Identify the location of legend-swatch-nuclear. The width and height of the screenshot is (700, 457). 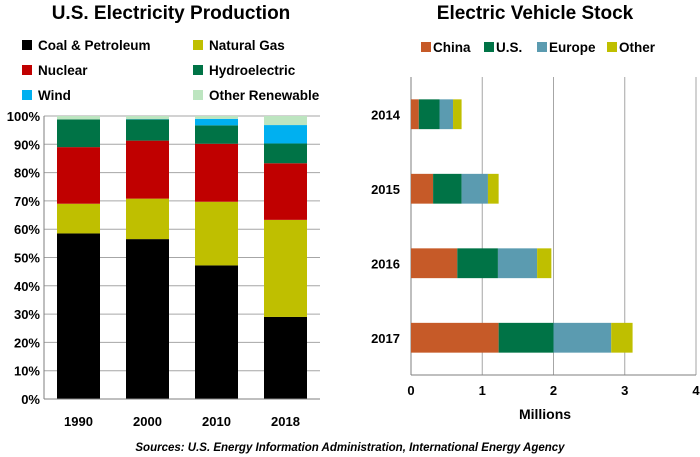
(27, 70).